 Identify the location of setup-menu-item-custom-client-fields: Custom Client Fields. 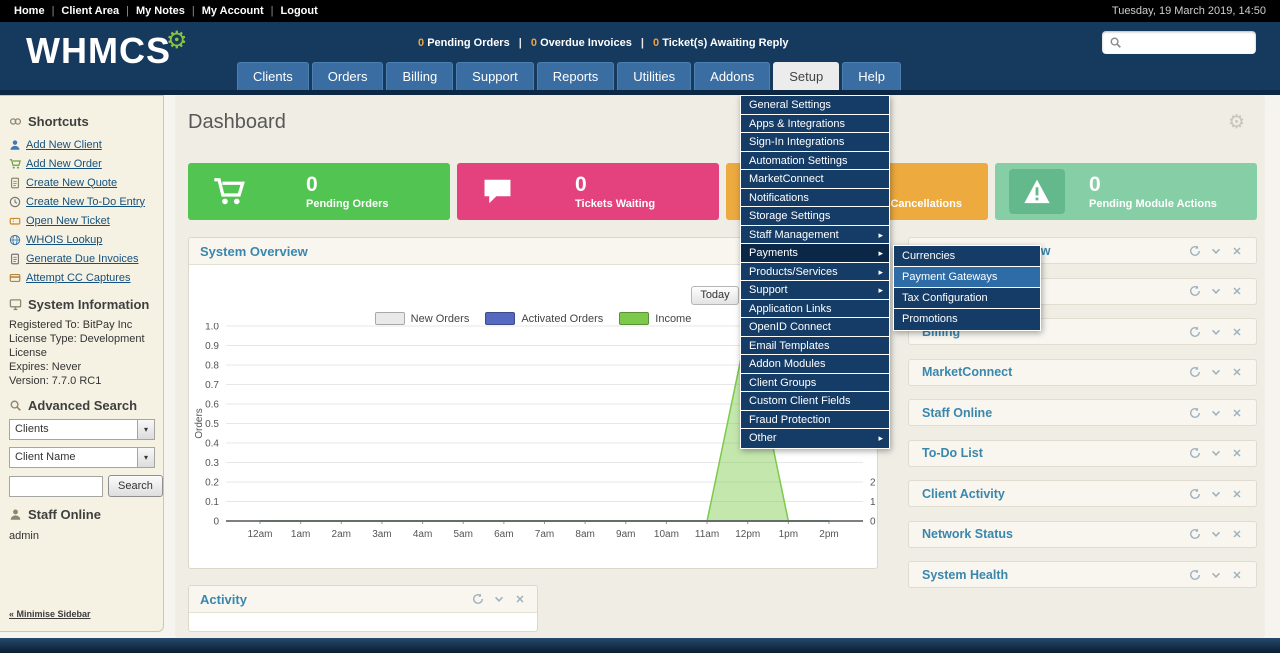
(815, 401).